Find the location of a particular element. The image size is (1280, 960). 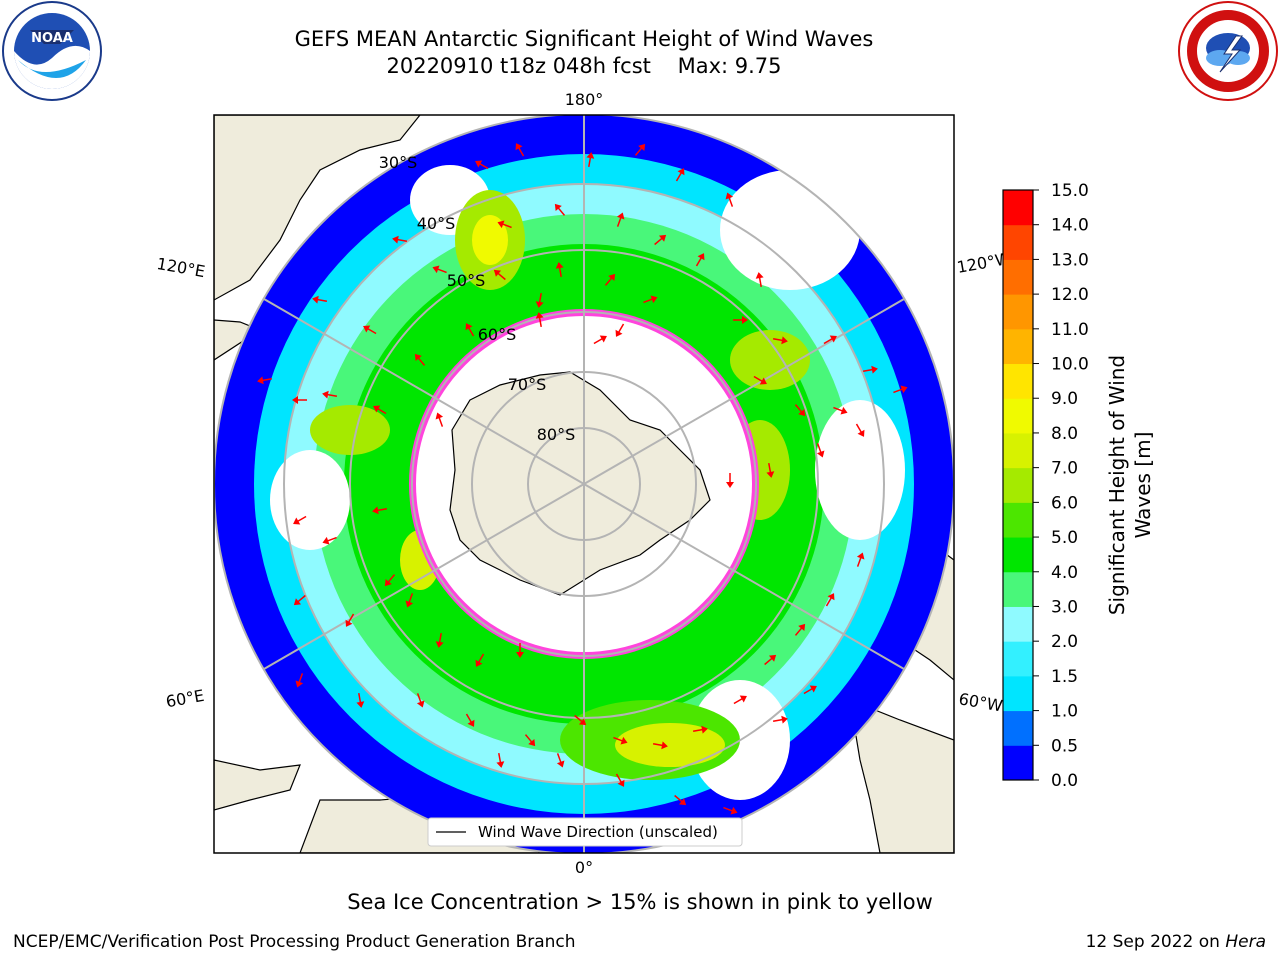

colorbar-tick-label: 8.0 is located at coordinates (1064, 434).